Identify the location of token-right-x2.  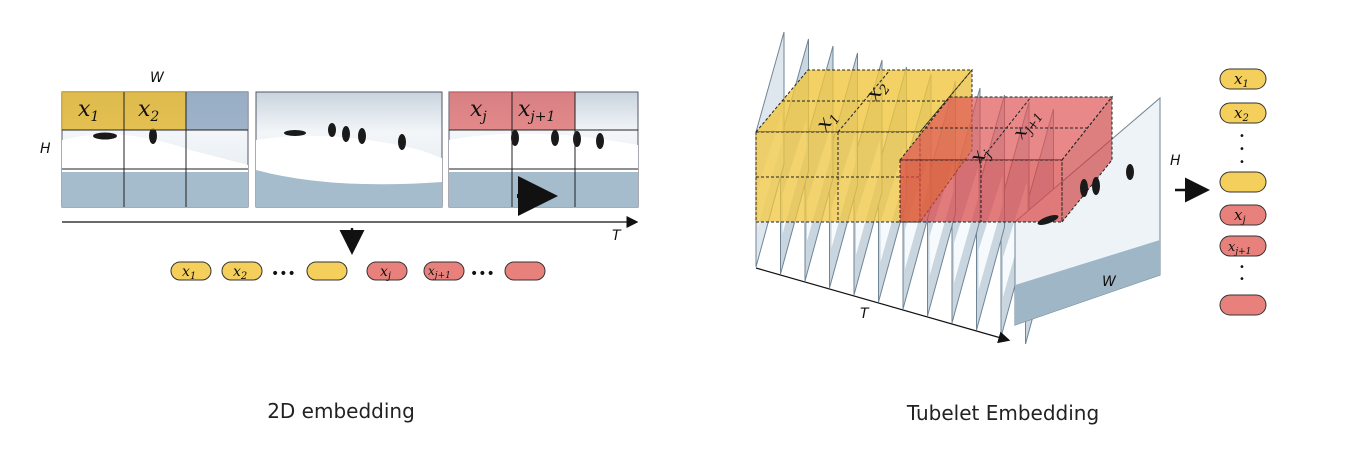
(1243, 113).